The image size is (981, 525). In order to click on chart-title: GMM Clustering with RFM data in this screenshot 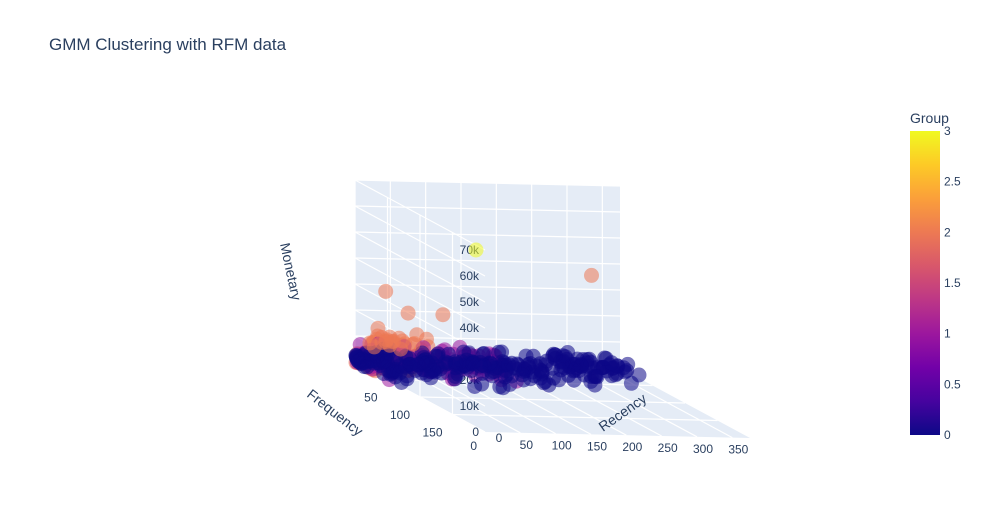, I will do `click(168, 44)`.